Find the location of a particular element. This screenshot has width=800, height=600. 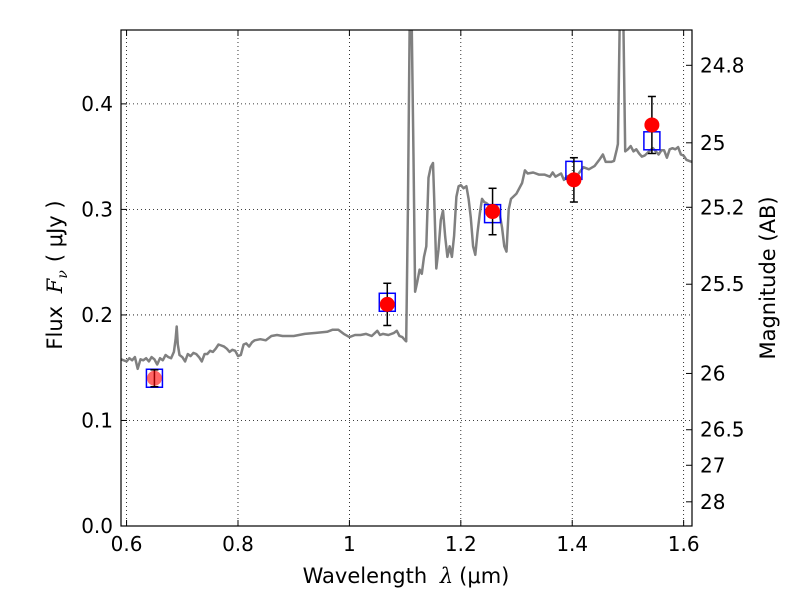

y2-tick-label: 25.2 is located at coordinates (722, 207).